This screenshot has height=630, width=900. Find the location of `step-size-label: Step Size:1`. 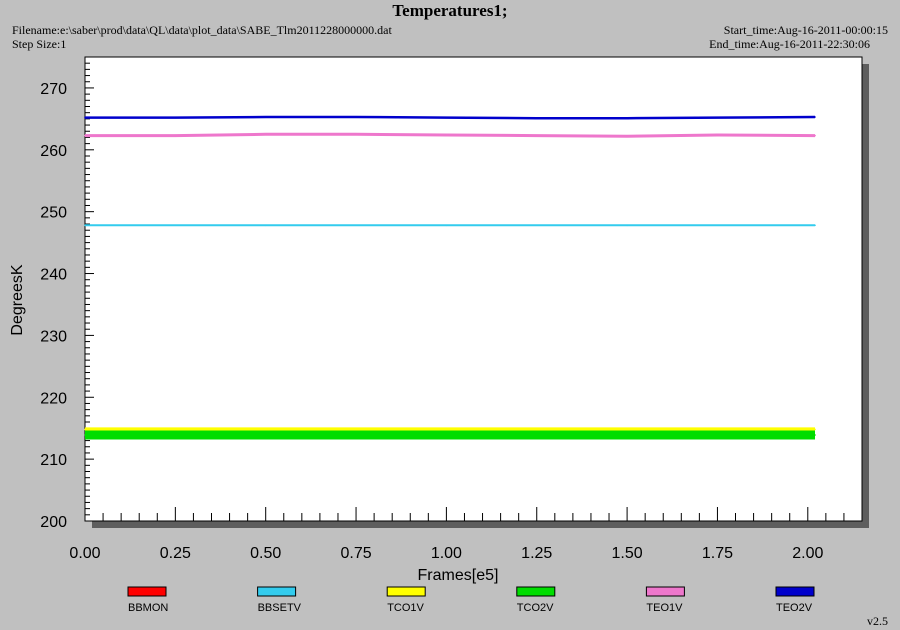

step-size-label: Step Size:1 is located at coordinates (39, 44).